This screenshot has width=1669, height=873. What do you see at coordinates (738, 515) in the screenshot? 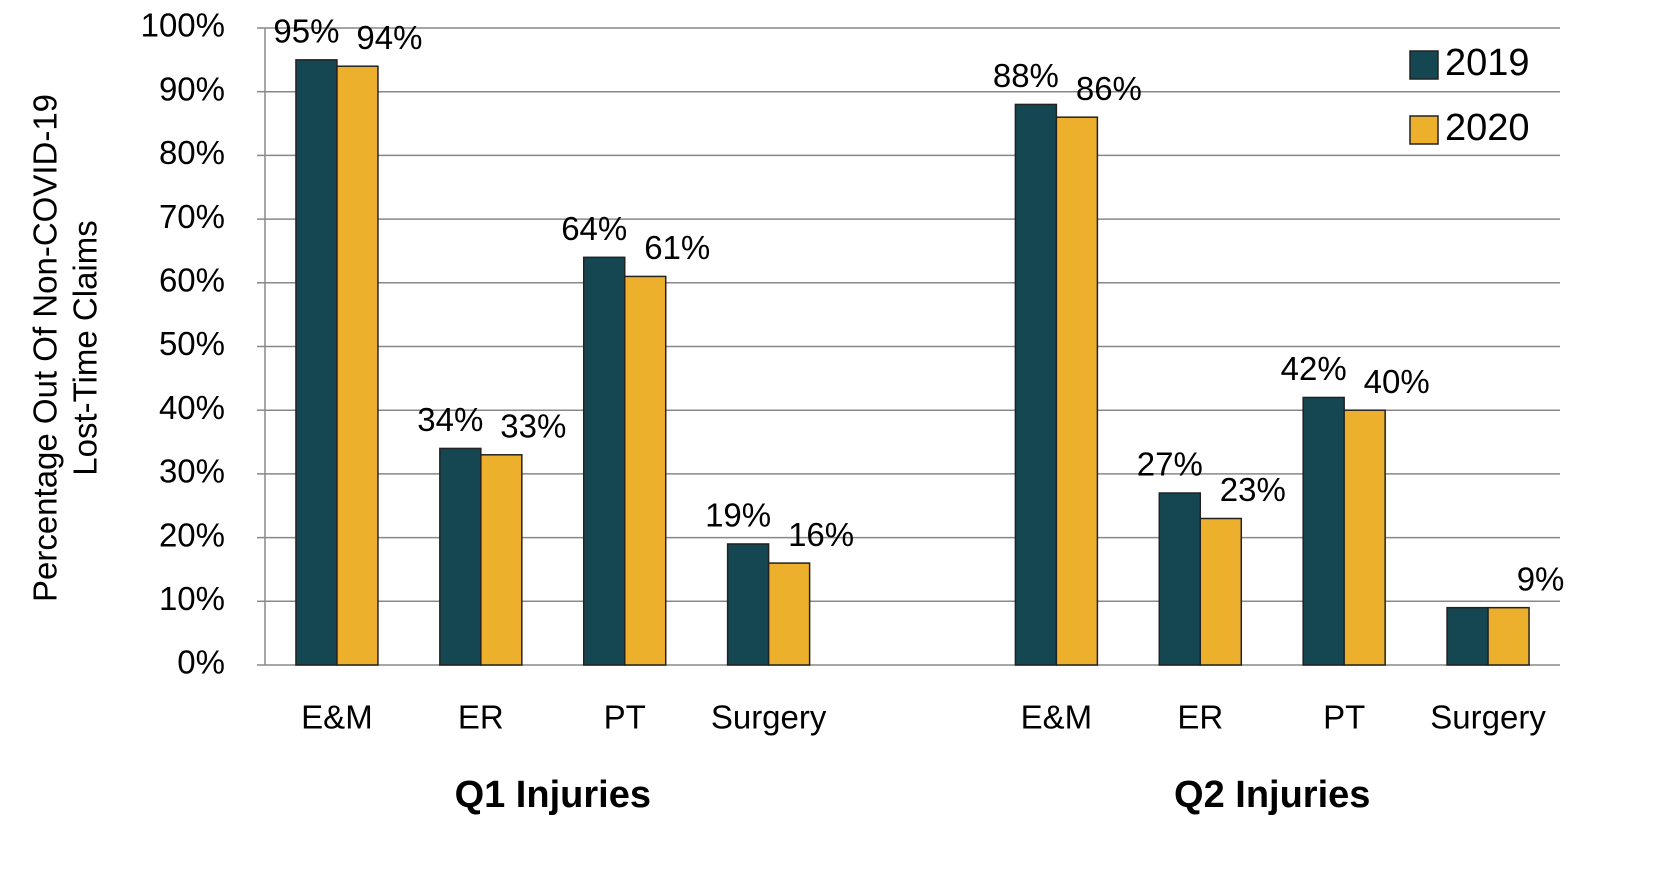
I see `data-label: 19%` at bounding box center [738, 515].